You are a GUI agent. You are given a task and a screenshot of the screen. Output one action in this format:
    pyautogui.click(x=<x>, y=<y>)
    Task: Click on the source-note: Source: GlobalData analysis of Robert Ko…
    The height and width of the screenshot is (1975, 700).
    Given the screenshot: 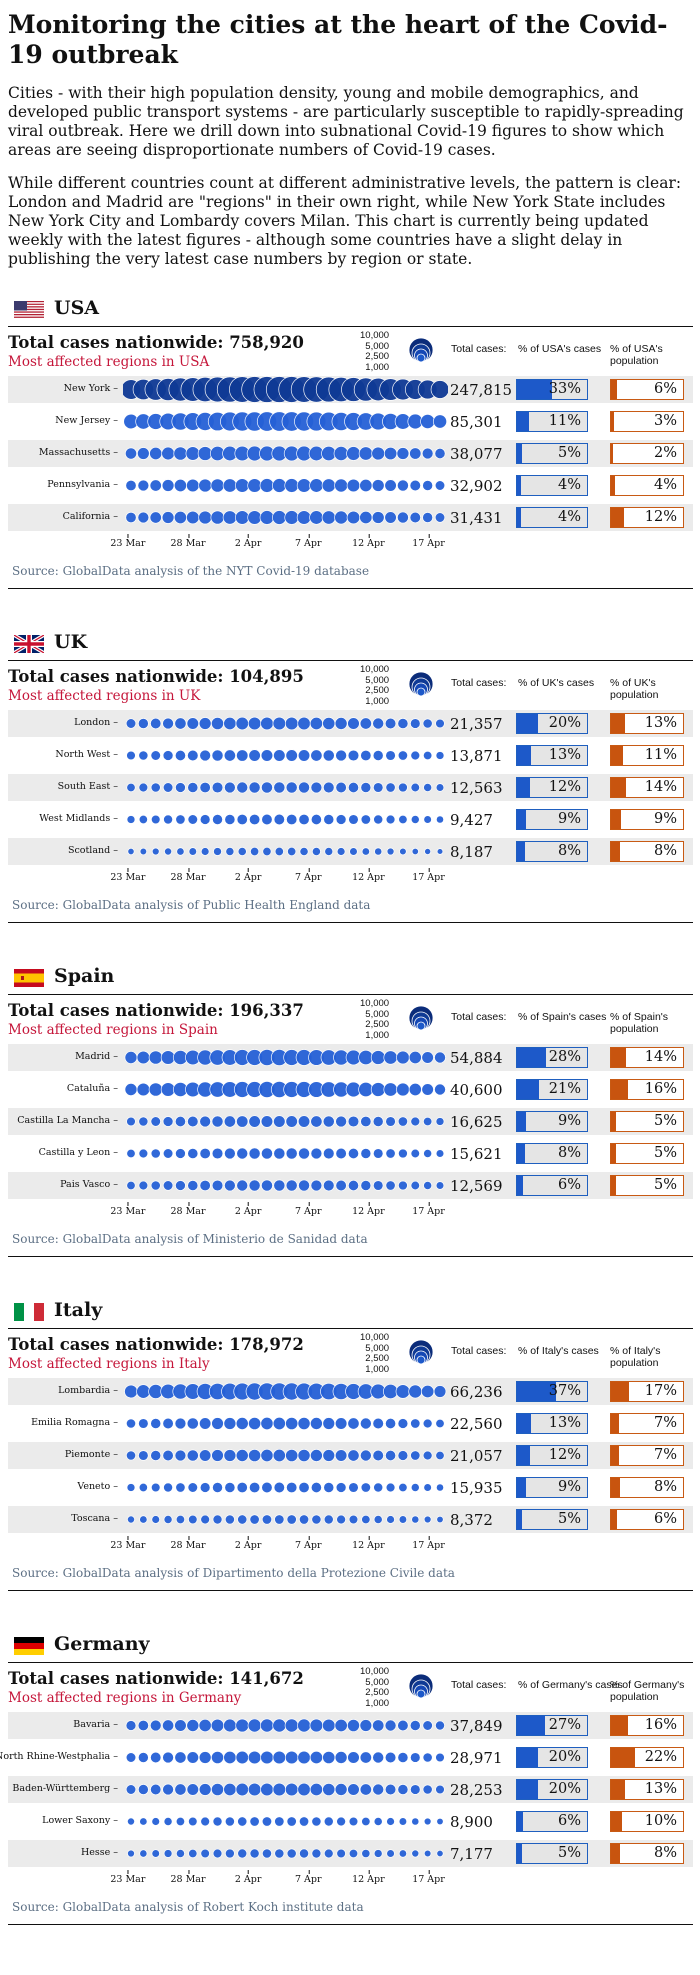 What is the action you would take?
    pyautogui.click(x=188, y=1907)
    